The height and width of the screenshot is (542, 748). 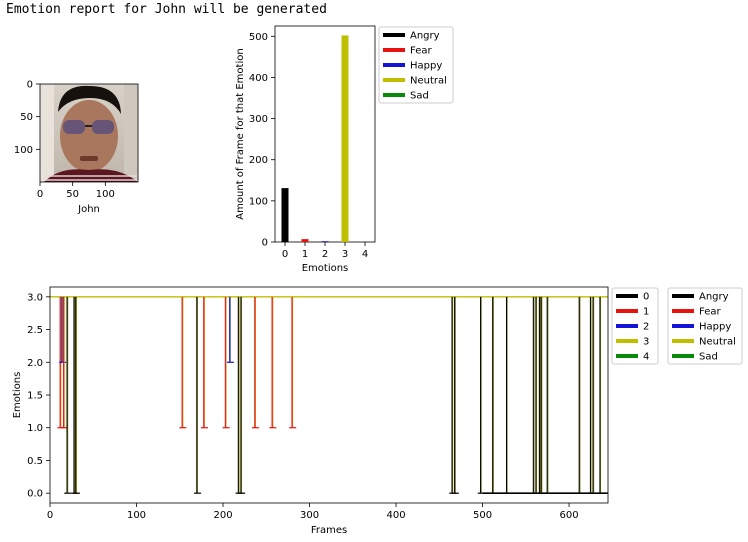 I want to click on line-x-axis-label: Frames, so click(x=329, y=530).